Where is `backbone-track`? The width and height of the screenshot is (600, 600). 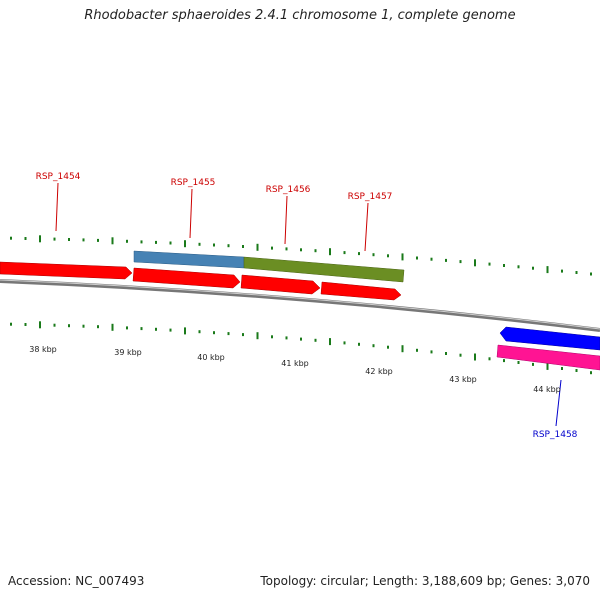
backbone-track is located at coordinates (300, 305).